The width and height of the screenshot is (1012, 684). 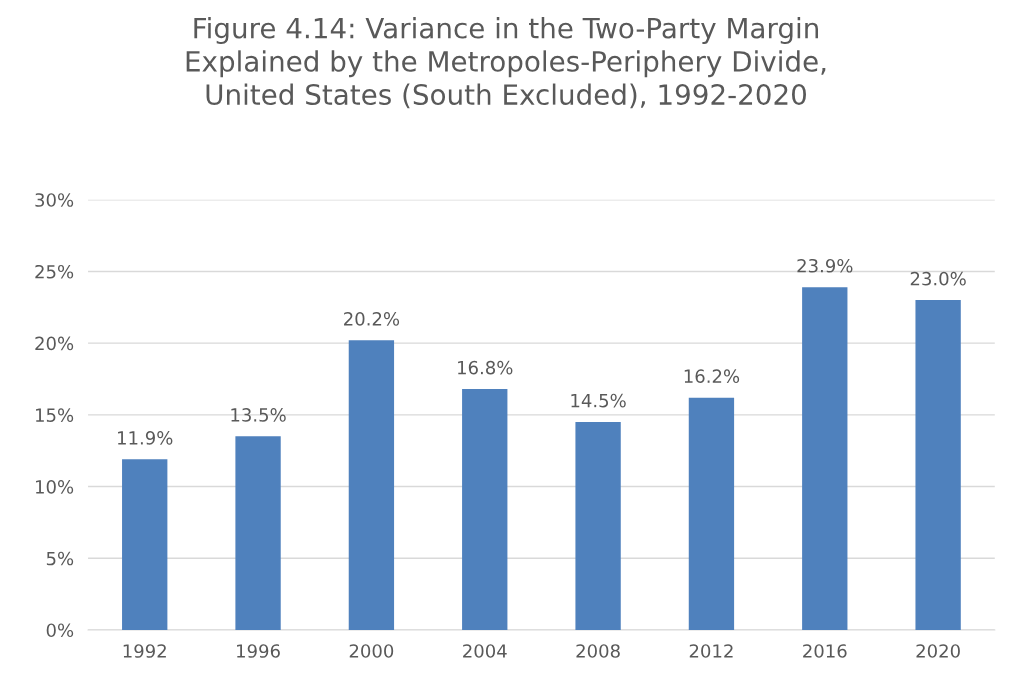 What do you see at coordinates (711, 651) in the screenshot?
I see `x-tick-label: 2012` at bounding box center [711, 651].